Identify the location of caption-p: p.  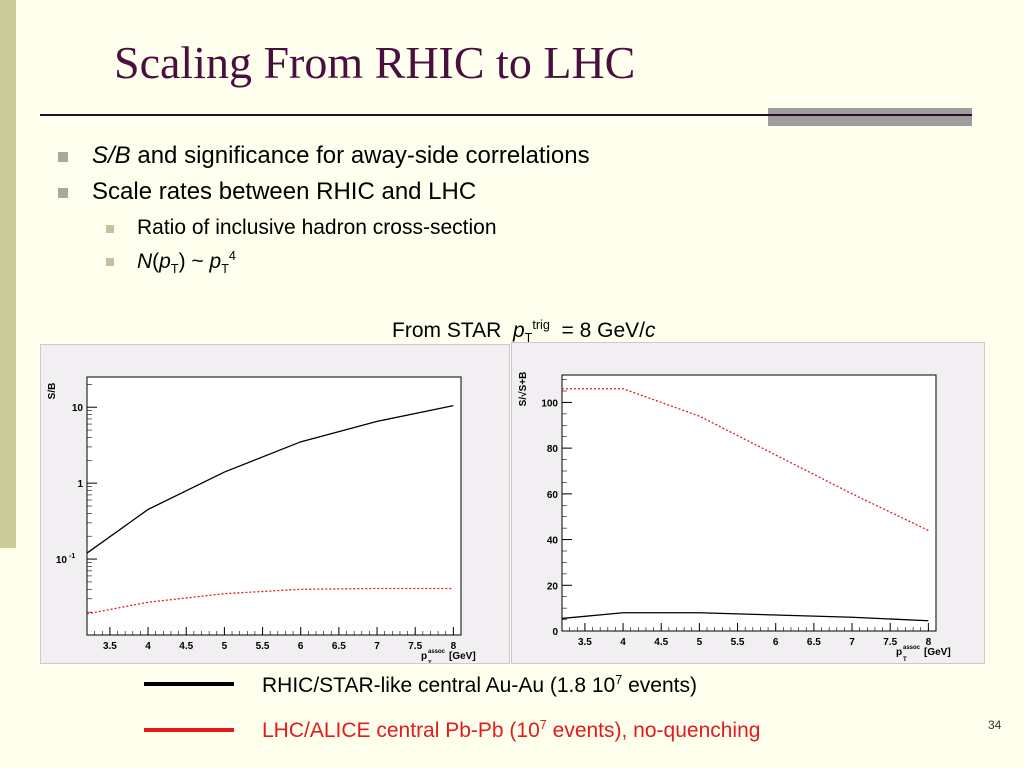
(518, 330).